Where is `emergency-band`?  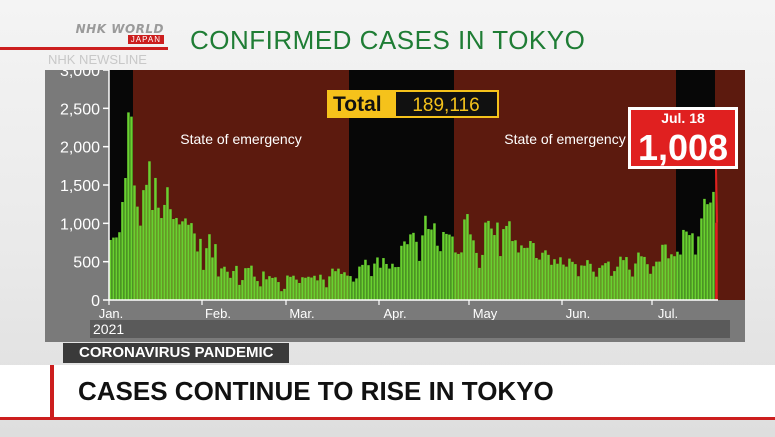
emergency-band is located at coordinates (241, 185).